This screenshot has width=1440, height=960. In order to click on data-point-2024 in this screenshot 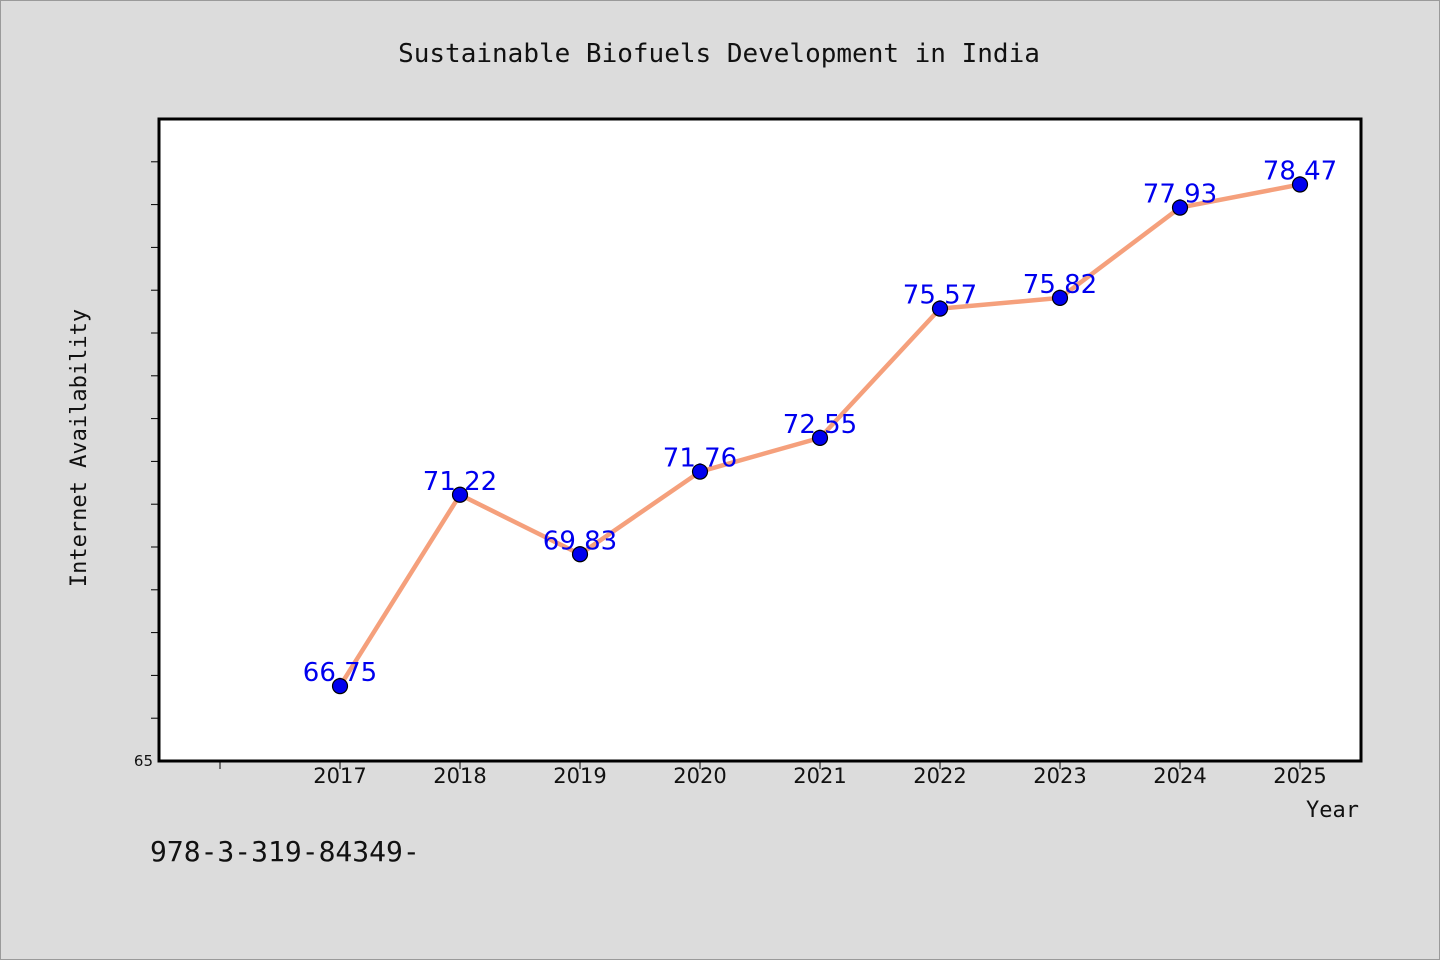, I will do `click(1180, 207)`.